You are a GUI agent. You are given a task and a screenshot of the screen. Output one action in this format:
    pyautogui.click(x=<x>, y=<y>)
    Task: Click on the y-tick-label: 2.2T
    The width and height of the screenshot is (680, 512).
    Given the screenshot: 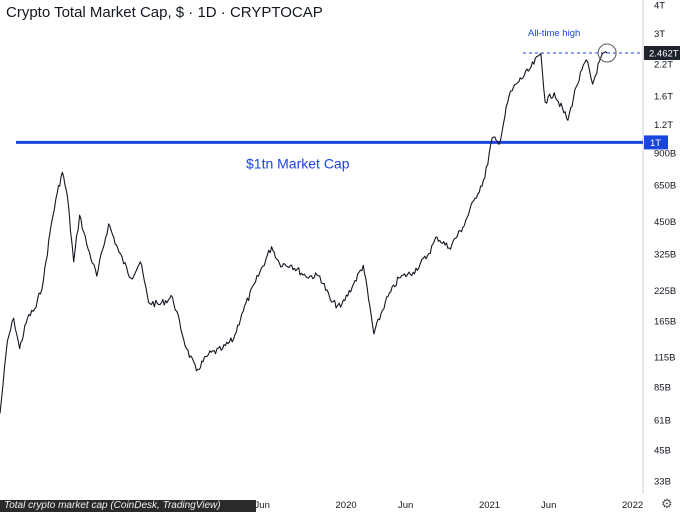 What is the action you would take?
    pyautogui.click(x=663, y=65)
    